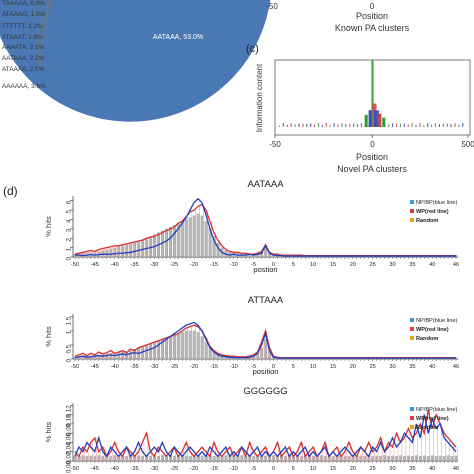 Image resolution: width=474 pixels, height=474 pixels. Describe the element at coordinates (252, 49) in the screenshot. I see `panel-label-c: (c)` at that location.